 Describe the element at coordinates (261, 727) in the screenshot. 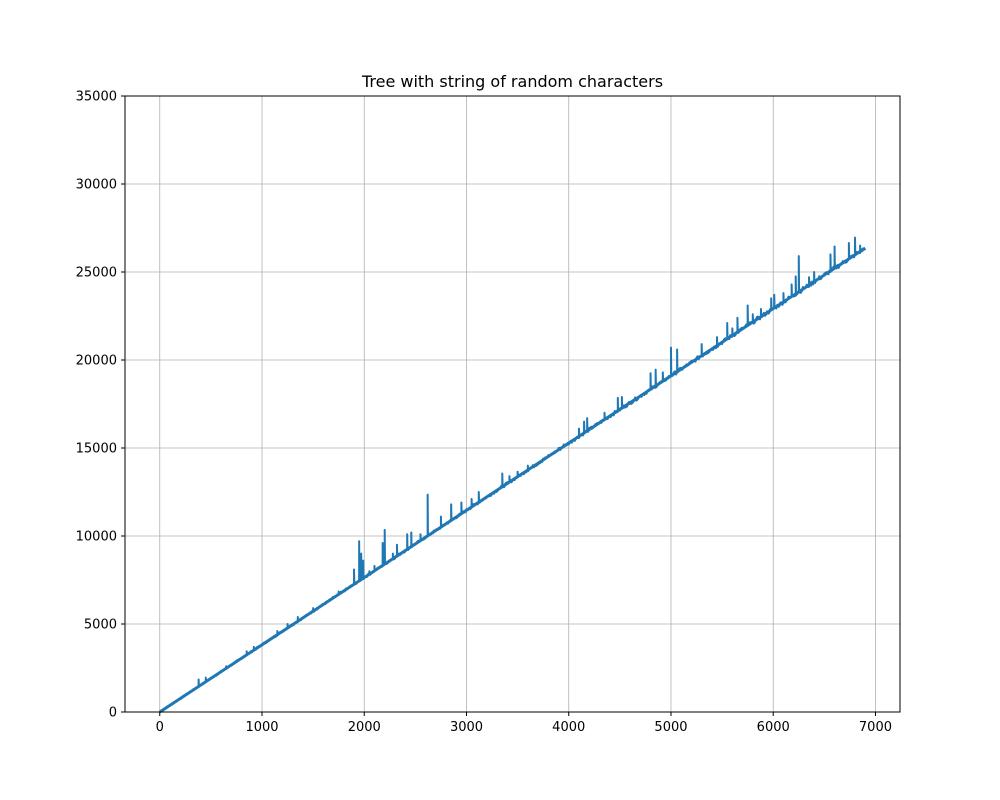

I see `x-tick-label: 1000` at that location.